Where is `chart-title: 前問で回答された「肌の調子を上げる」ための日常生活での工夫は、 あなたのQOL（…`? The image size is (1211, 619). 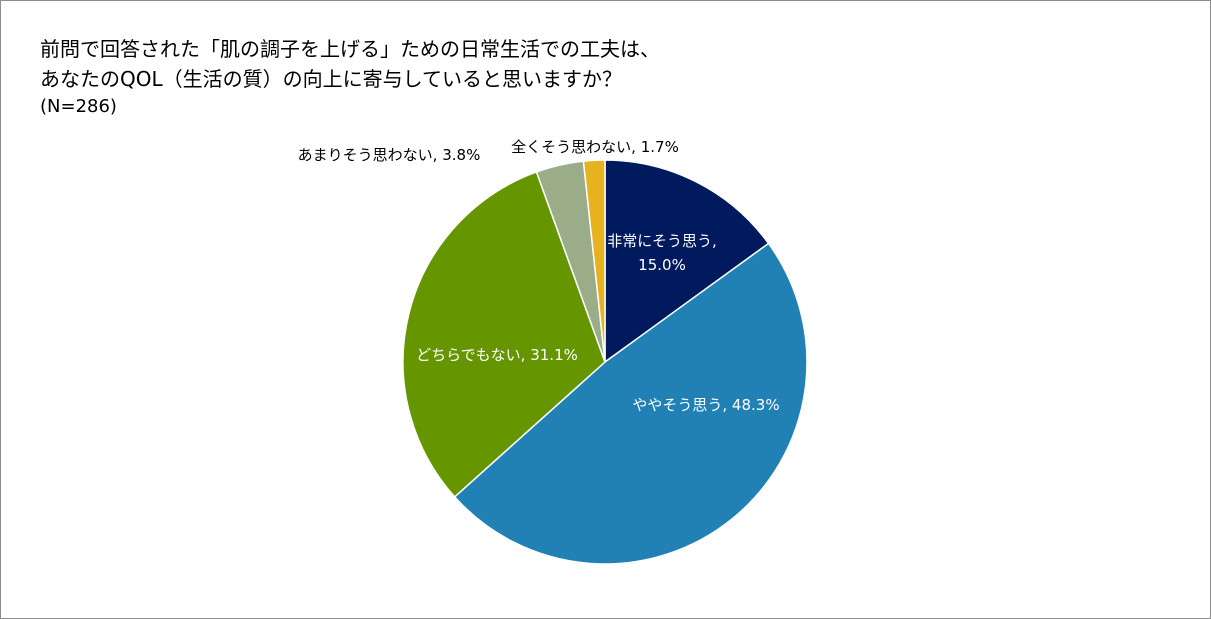
chart-title: 前問で回答された「肌の調子を上げる」ための日常生活での工夫は、 あなたのQOL（… is located at coordinates (350, 77).